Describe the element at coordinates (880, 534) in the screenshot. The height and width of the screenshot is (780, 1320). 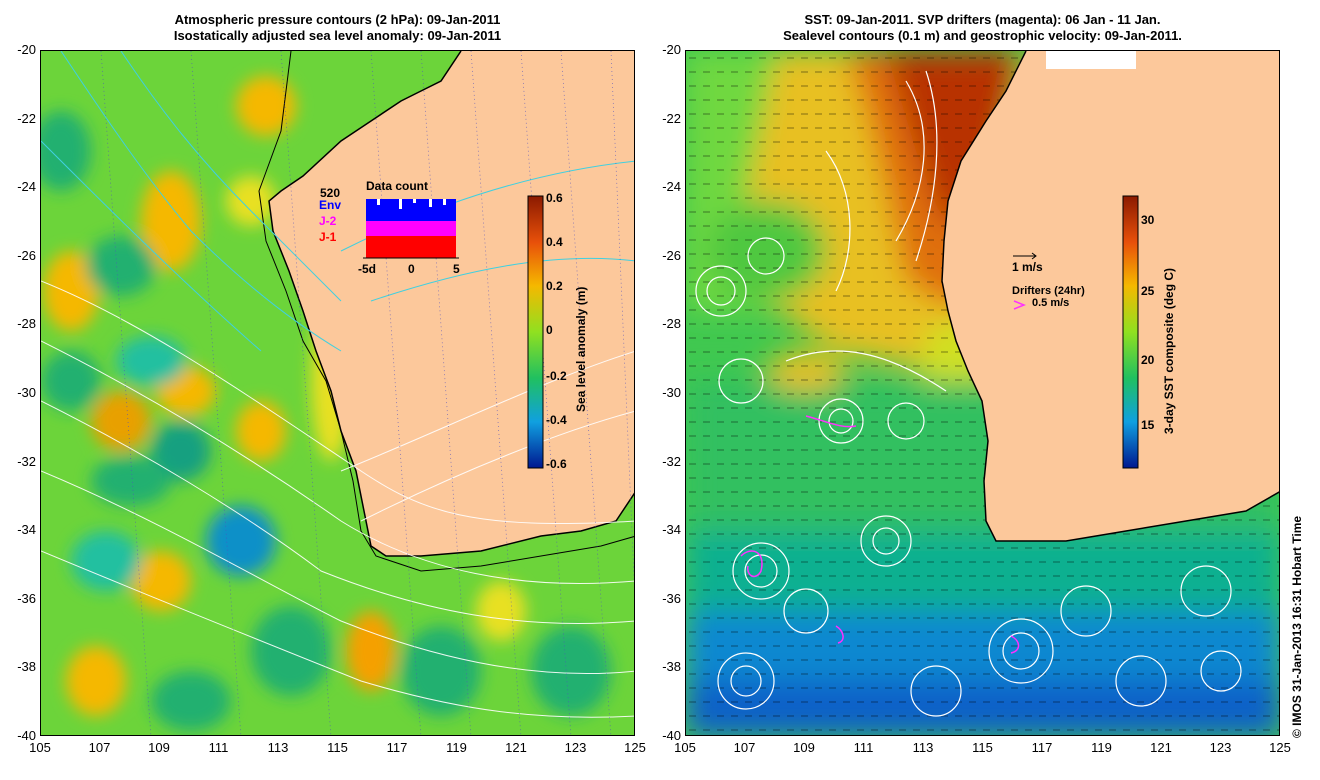
I see `svp-drifter-tracks` at that location.